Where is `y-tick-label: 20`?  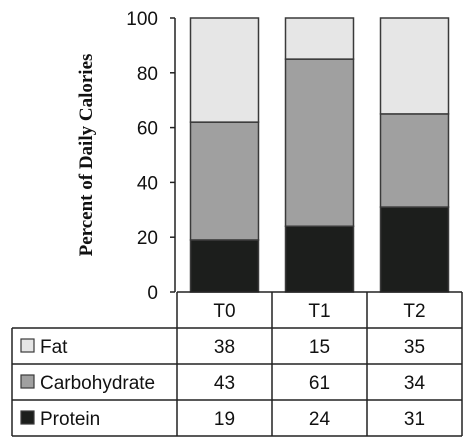 y-tick-label: 20 is located at coordinates (147, 238).